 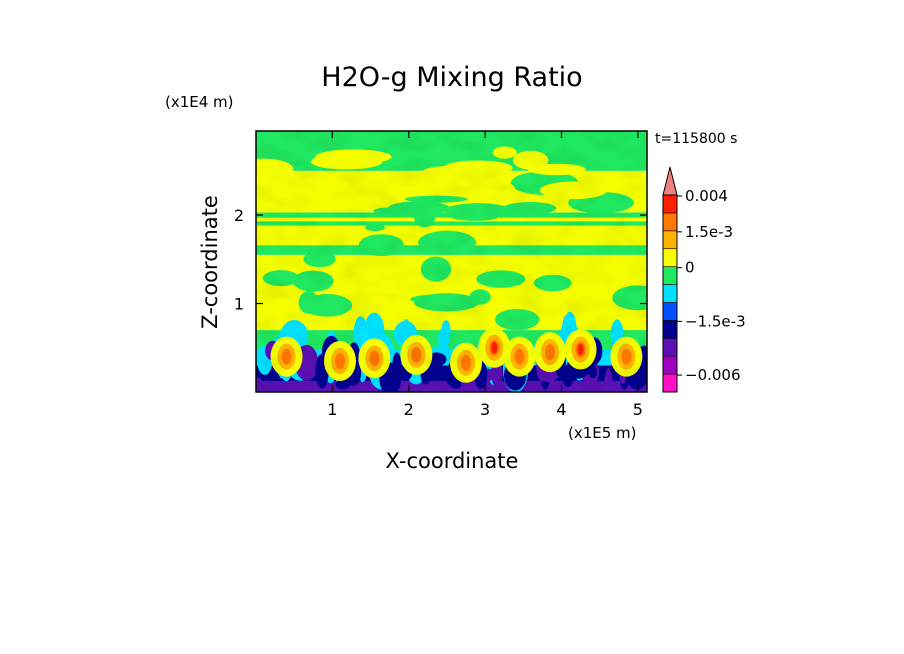 I want to click on colorbar-label: 0, so click(x=690, y=268).